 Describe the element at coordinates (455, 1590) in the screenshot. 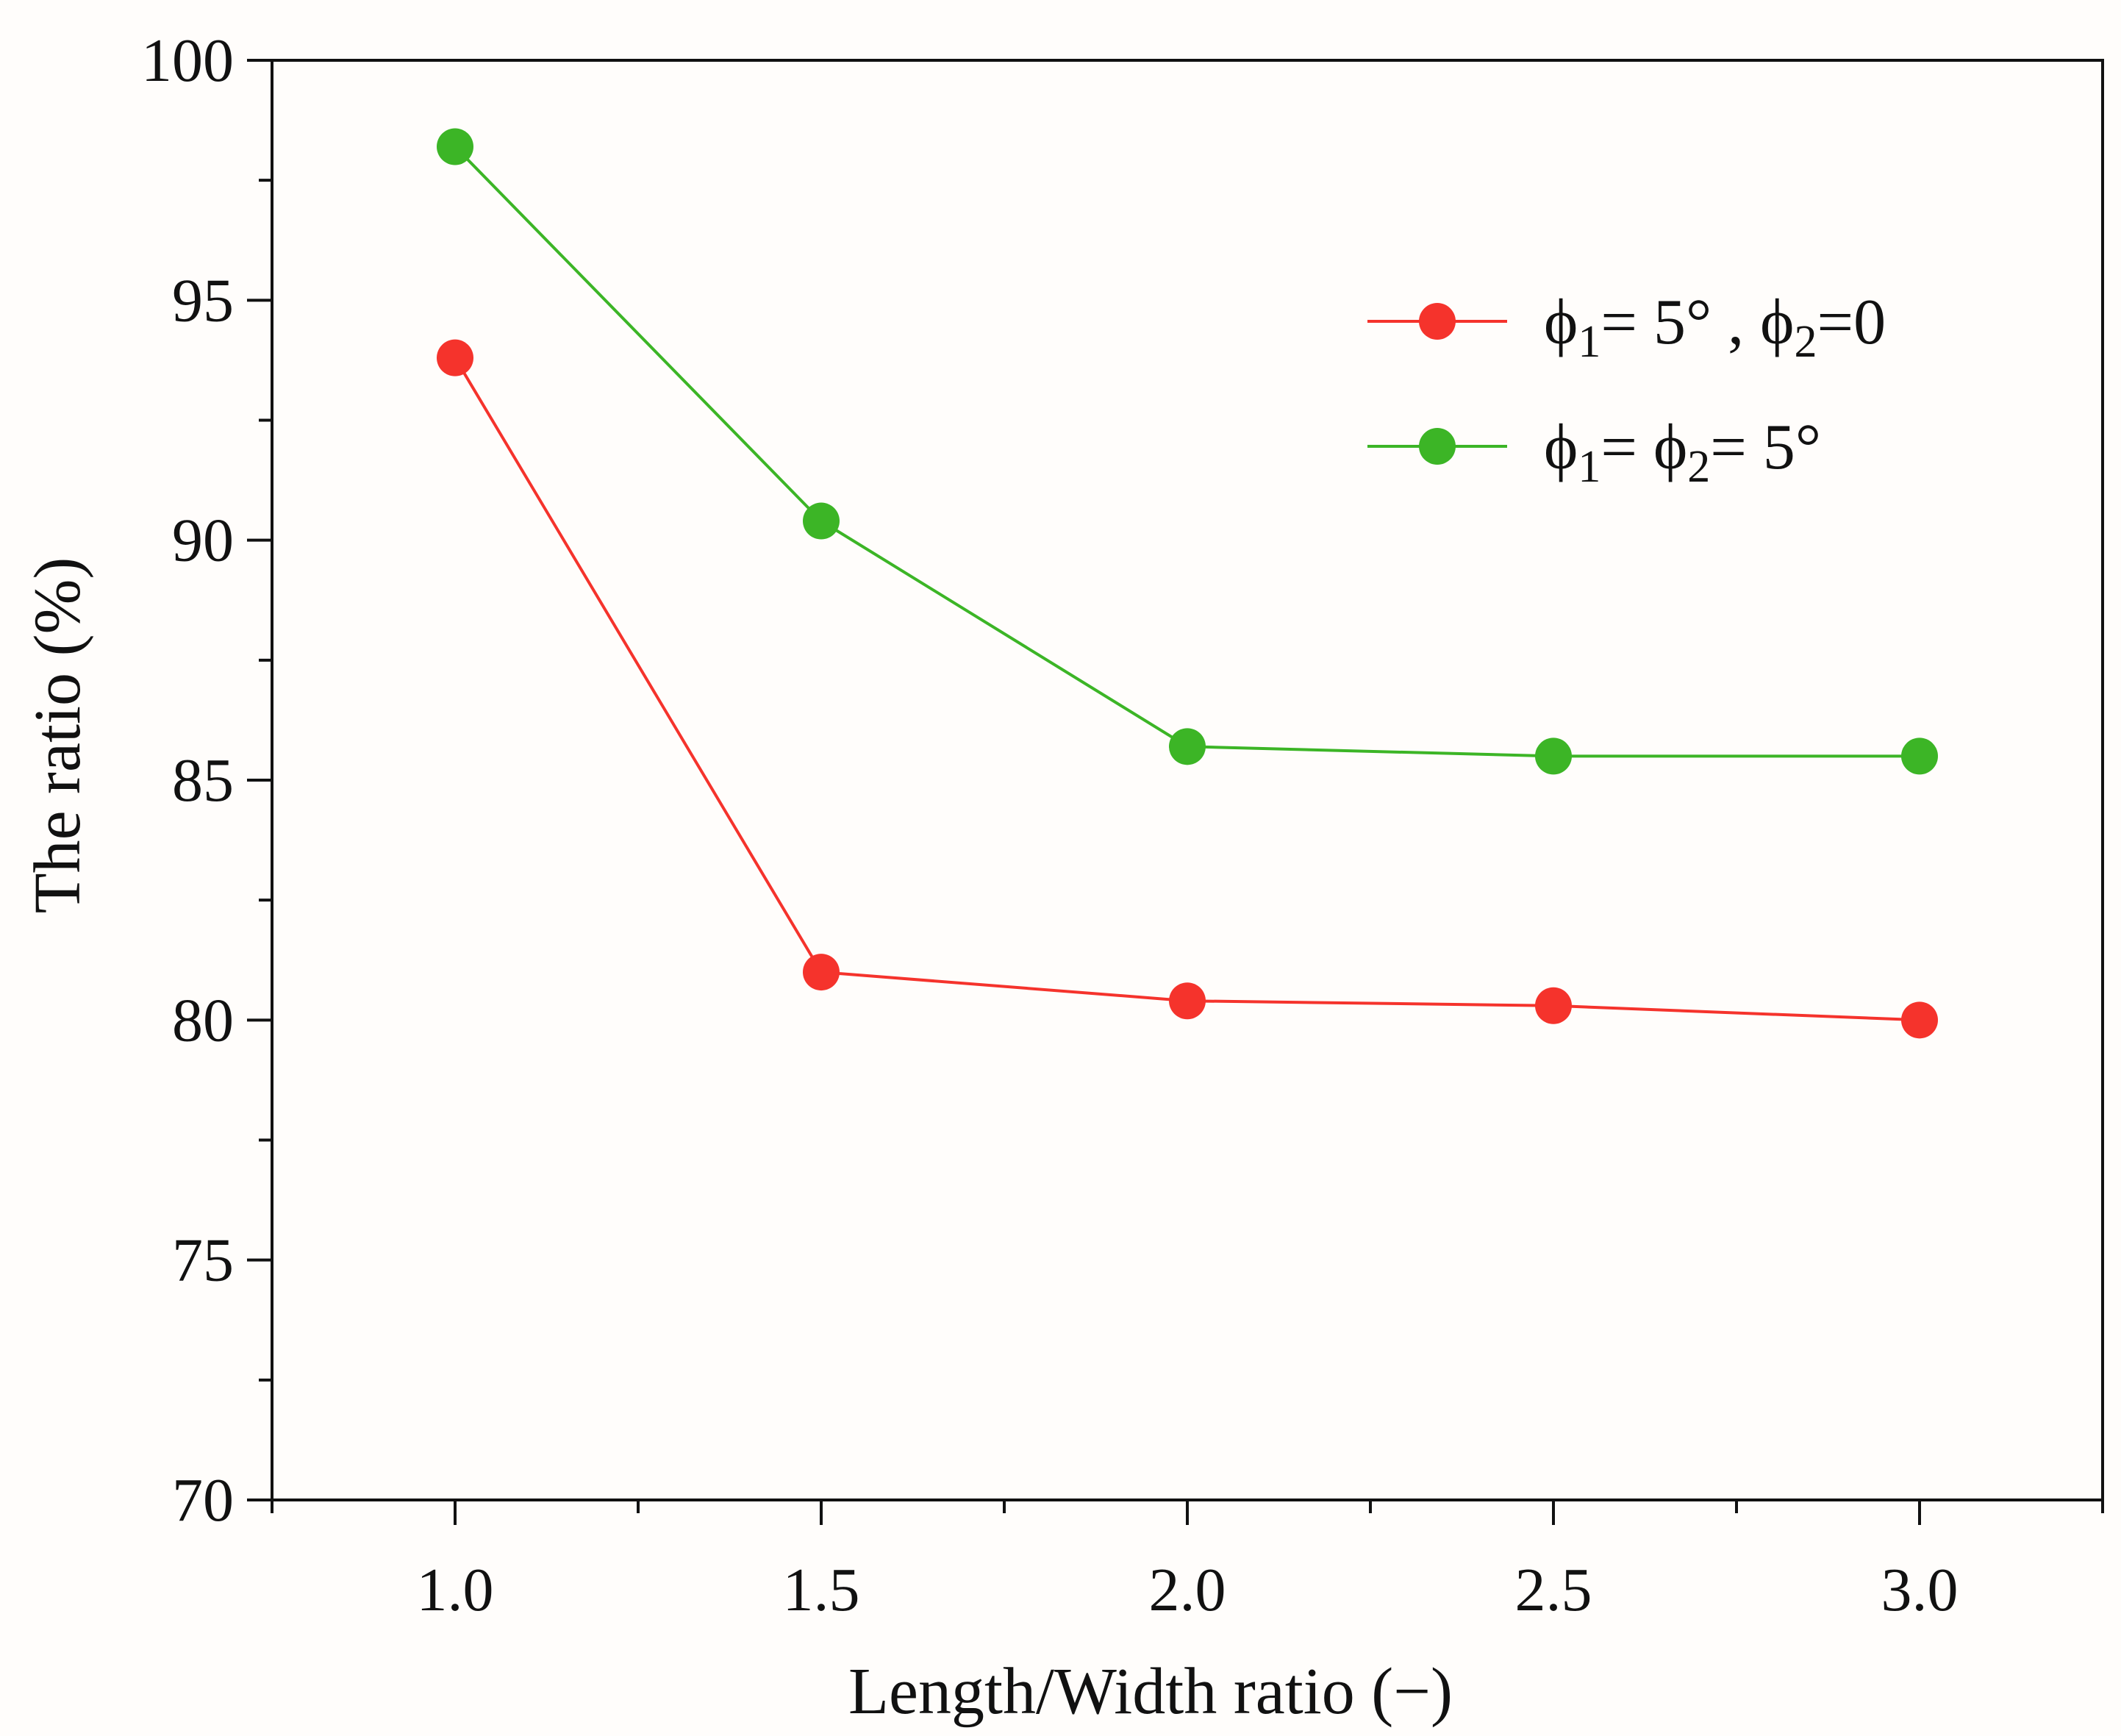

I see `x-tick-label: 1.0` at that location.